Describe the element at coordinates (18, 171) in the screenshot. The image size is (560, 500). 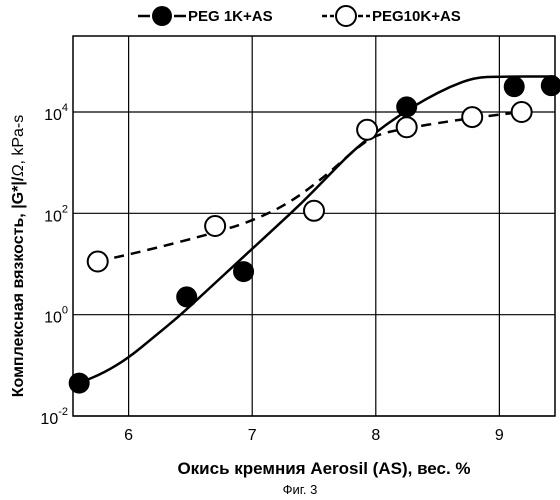
I see `y-axis-label-symbol: Ω` at that location.